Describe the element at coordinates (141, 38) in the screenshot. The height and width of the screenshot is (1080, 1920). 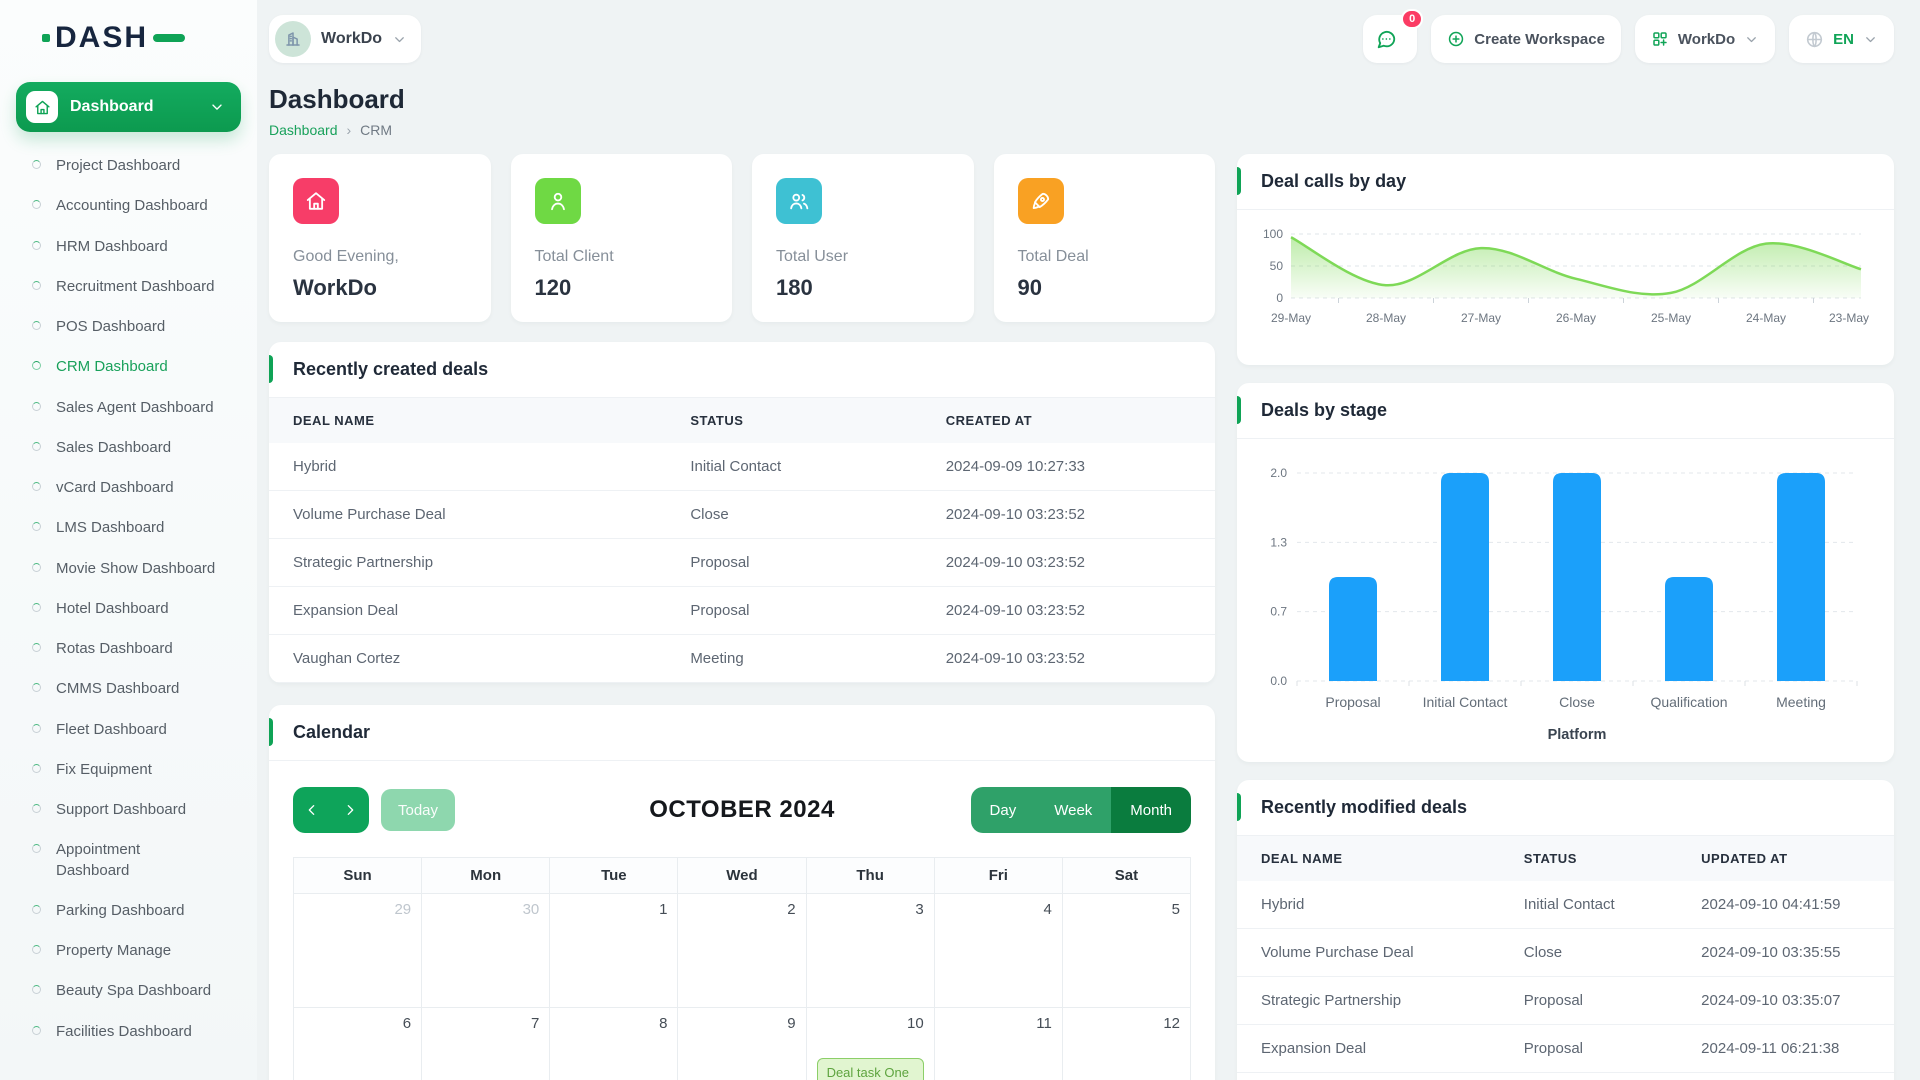
I see `app-logo: DASH` at that location.